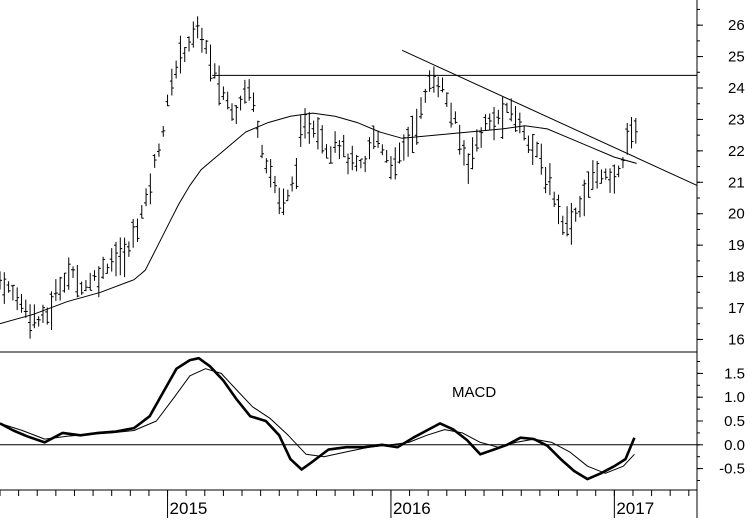 This screenshot has width=752, height=523. I want to click on price-tick-label: 25, so click(736, 57).